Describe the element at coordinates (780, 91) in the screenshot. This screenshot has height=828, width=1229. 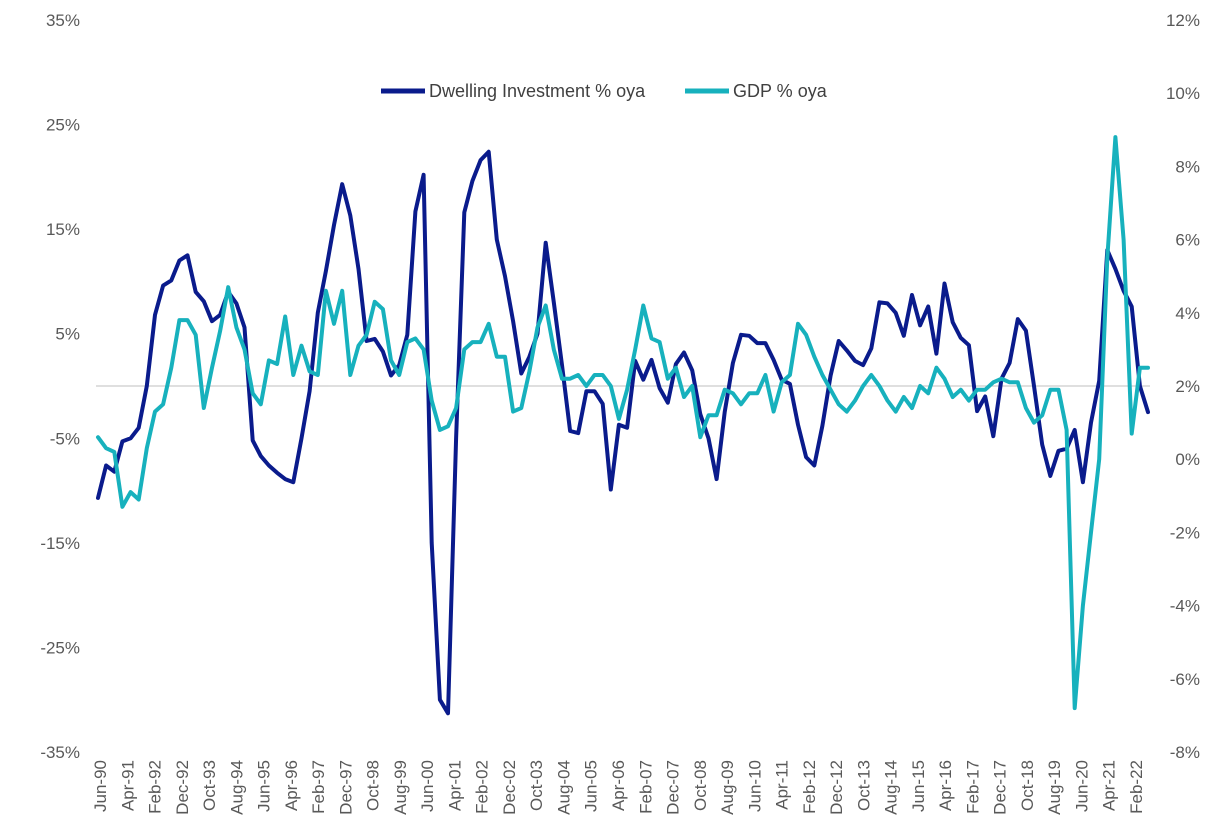
I see `legend-label-gdp: GDP % oya` at that location.